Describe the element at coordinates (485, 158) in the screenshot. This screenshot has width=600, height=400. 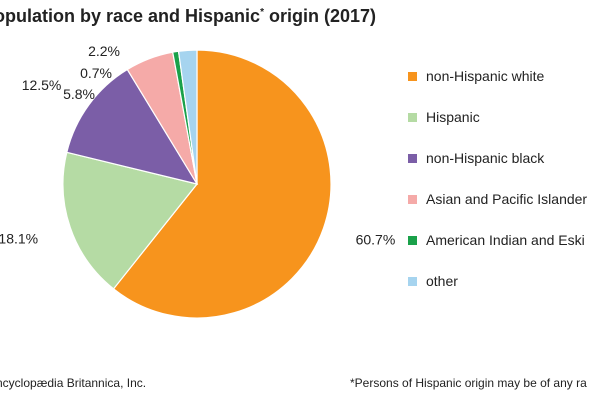
I see `legend-label: non-Hispanic black` at that location.